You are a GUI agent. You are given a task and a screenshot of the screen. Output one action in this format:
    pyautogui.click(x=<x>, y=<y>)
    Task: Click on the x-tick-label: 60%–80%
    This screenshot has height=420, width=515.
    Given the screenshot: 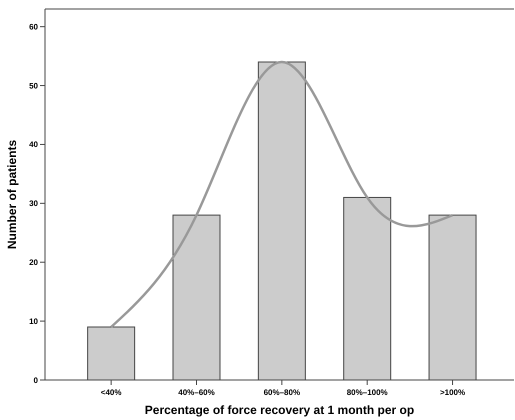 What is the action you would take?
    pyautogui.click(x=282, y=392)
    